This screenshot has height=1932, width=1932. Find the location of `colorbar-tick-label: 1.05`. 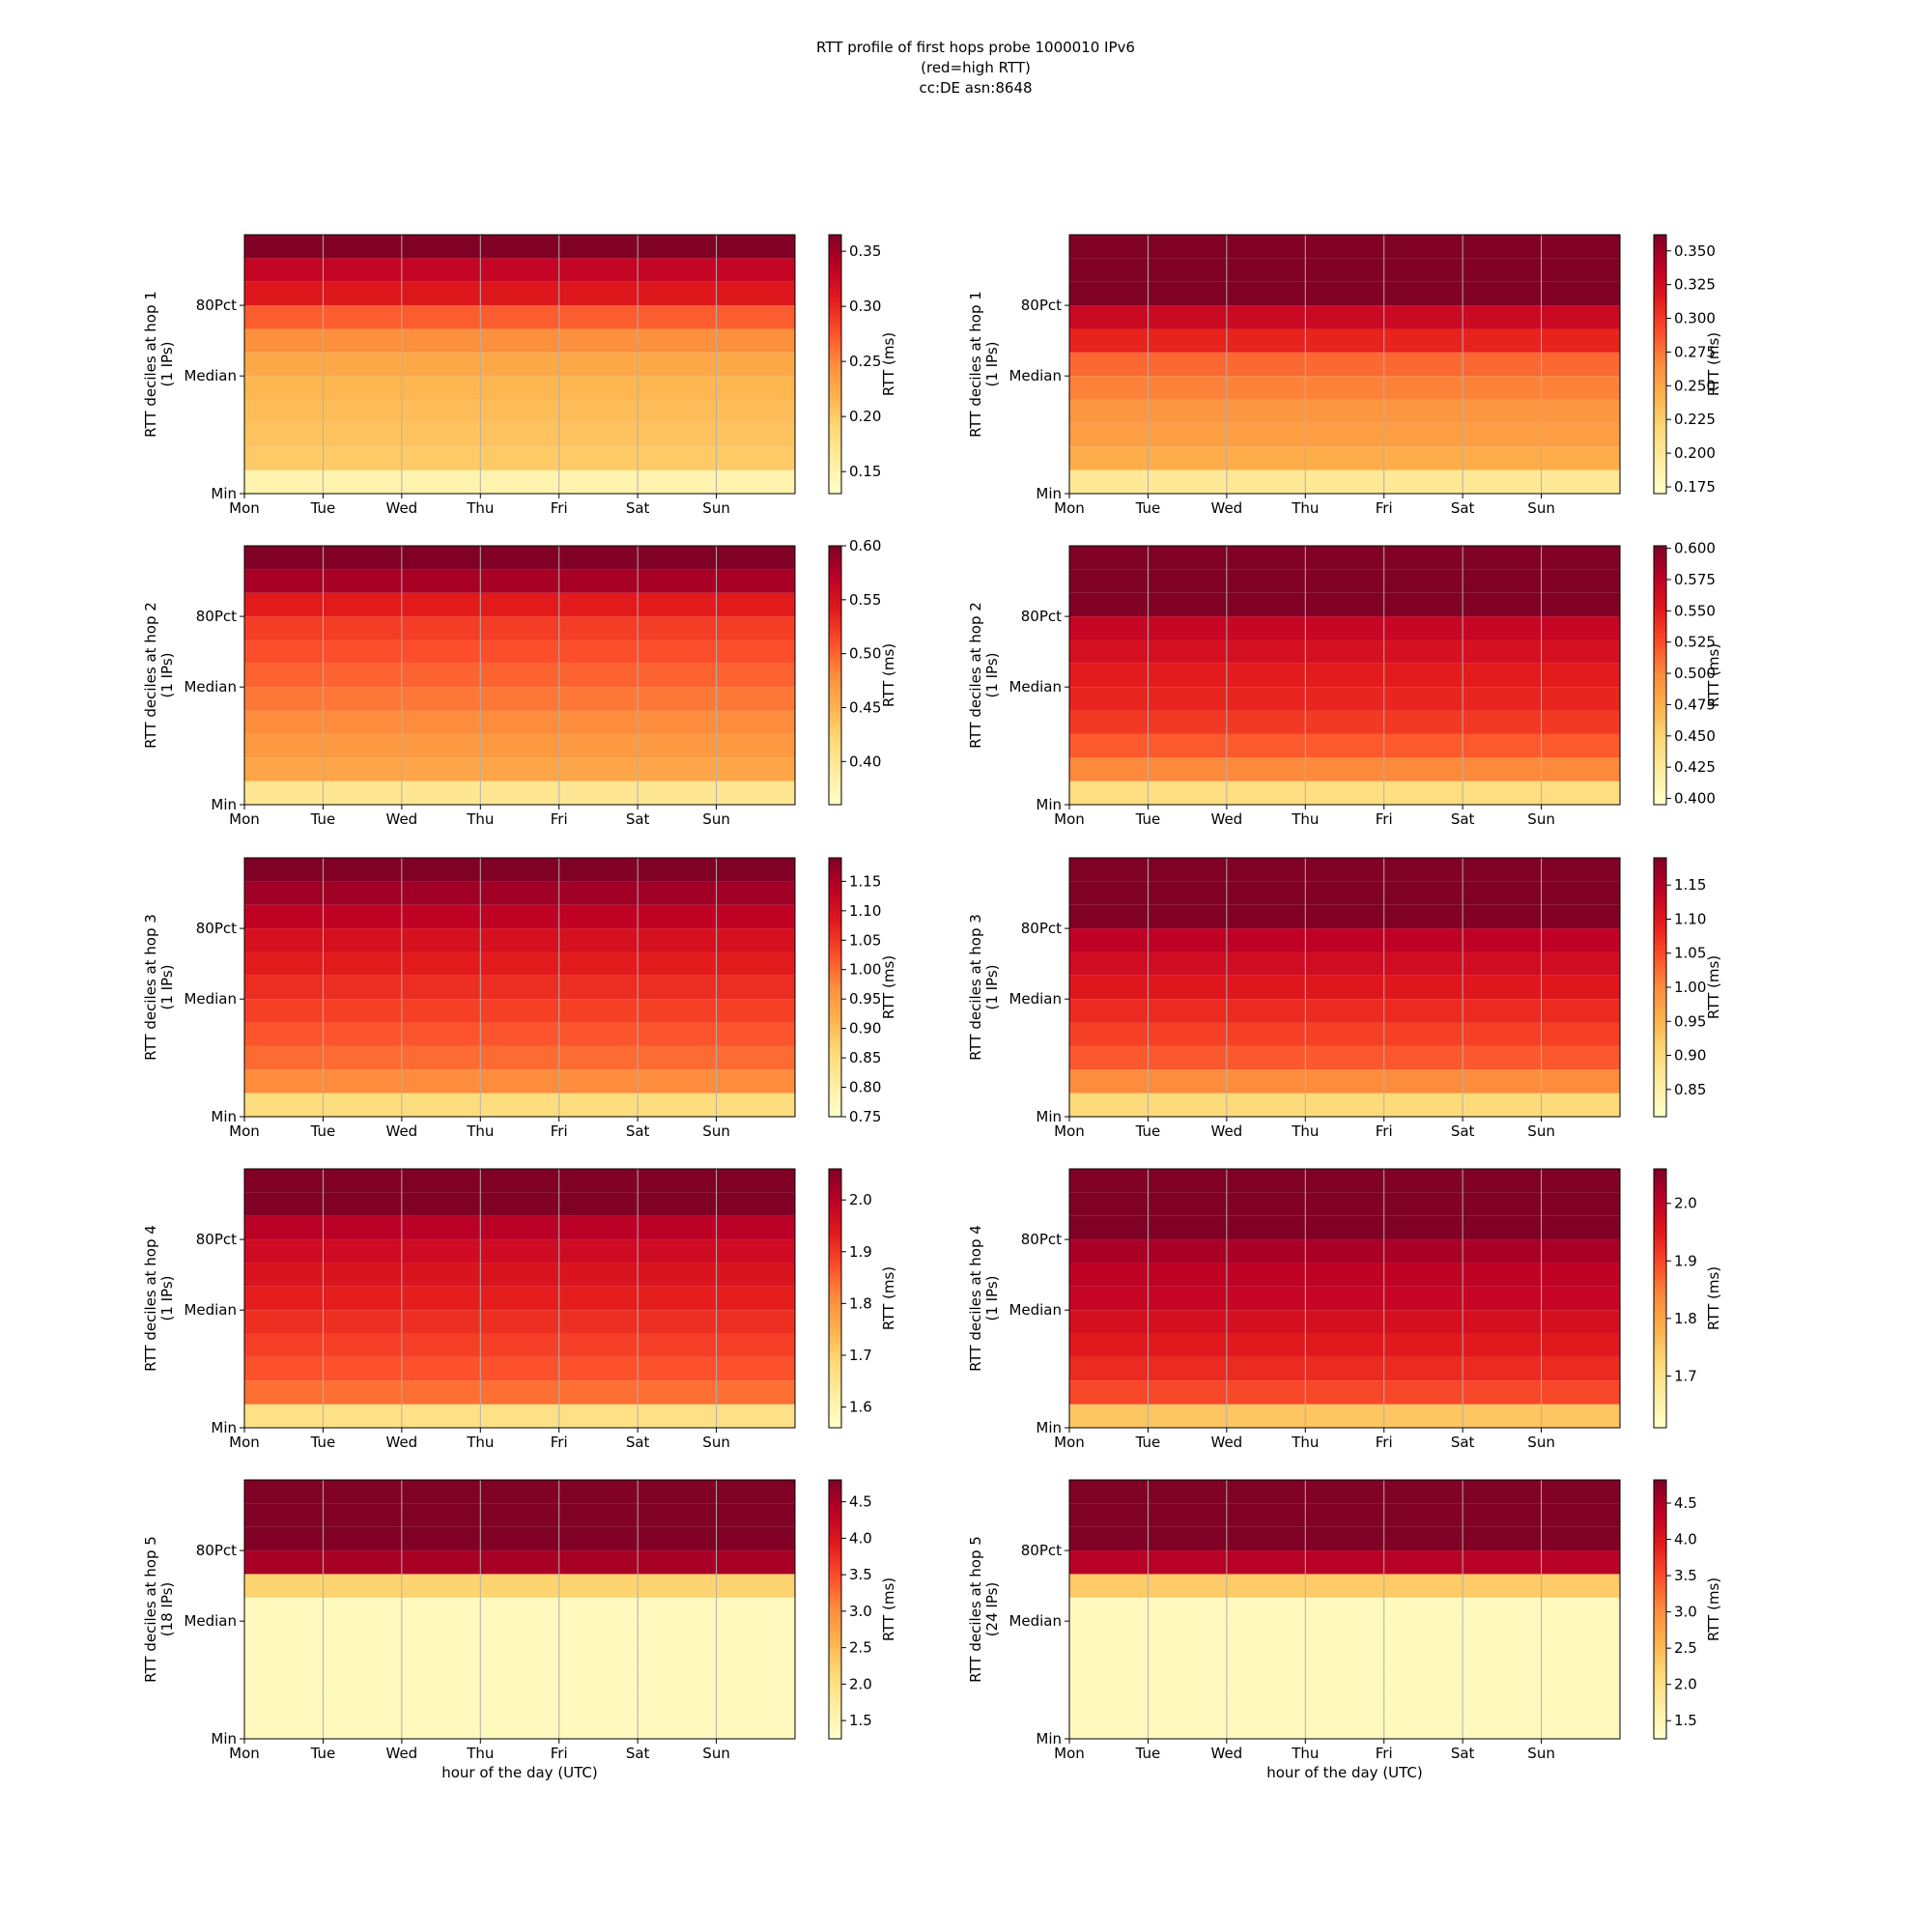

colorbar-tick-label: 1.05 is located at coordinates (865, 940).